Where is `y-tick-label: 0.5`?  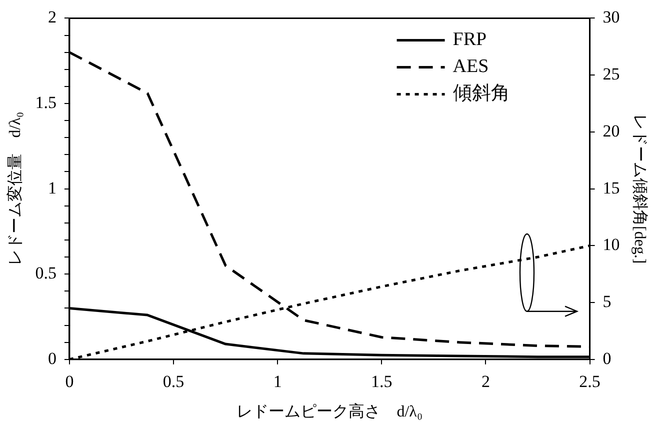 y-tick-label: 0.5 is located at coordinates (45, 273).